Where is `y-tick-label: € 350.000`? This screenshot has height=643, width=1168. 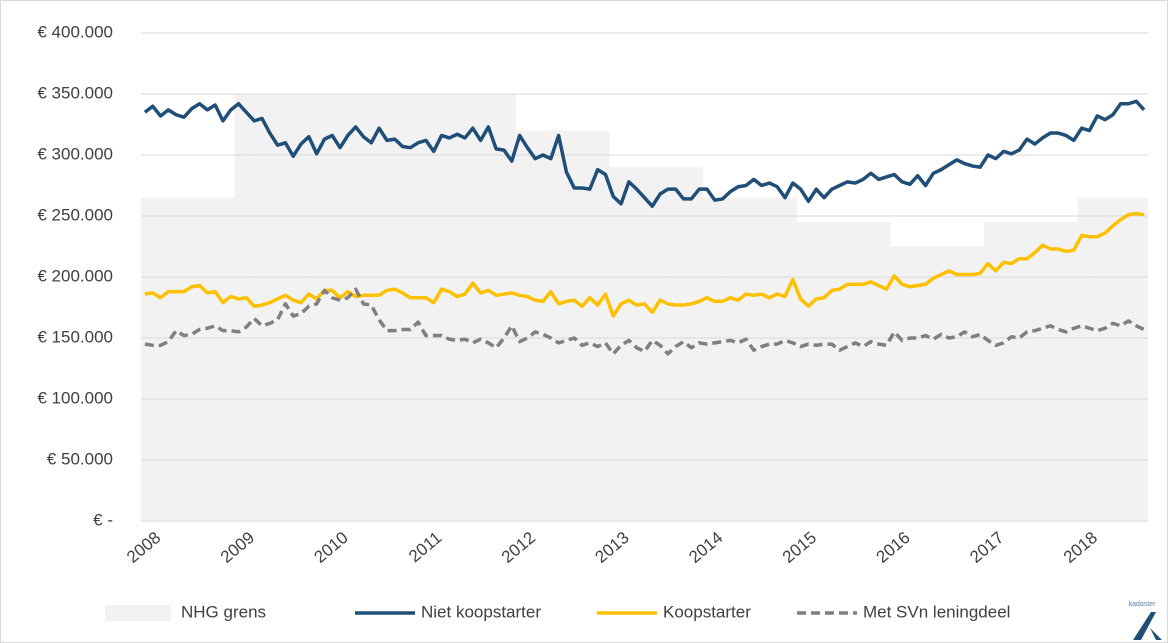
y-tick-label: € 350.000 is located at coordinates (75, 92).